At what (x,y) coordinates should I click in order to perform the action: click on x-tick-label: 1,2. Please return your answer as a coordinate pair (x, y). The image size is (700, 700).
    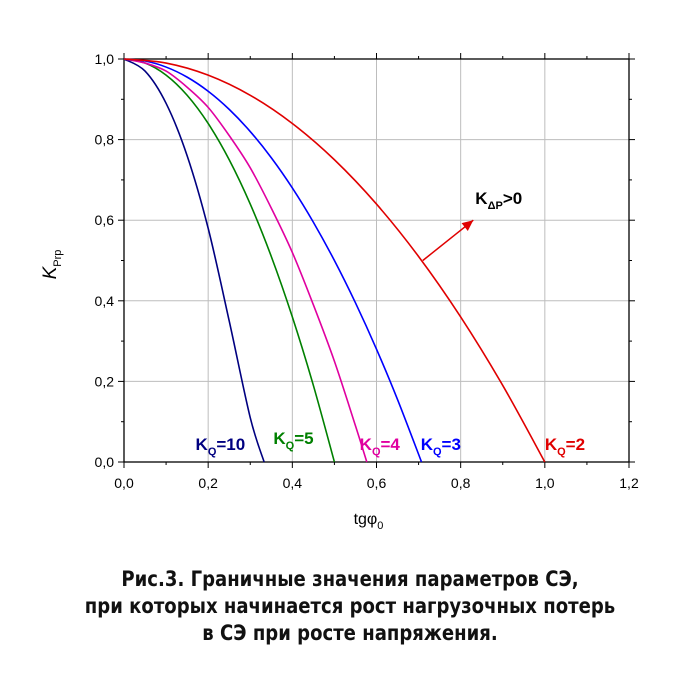
    Looking at the image, I should click on (629, 483).